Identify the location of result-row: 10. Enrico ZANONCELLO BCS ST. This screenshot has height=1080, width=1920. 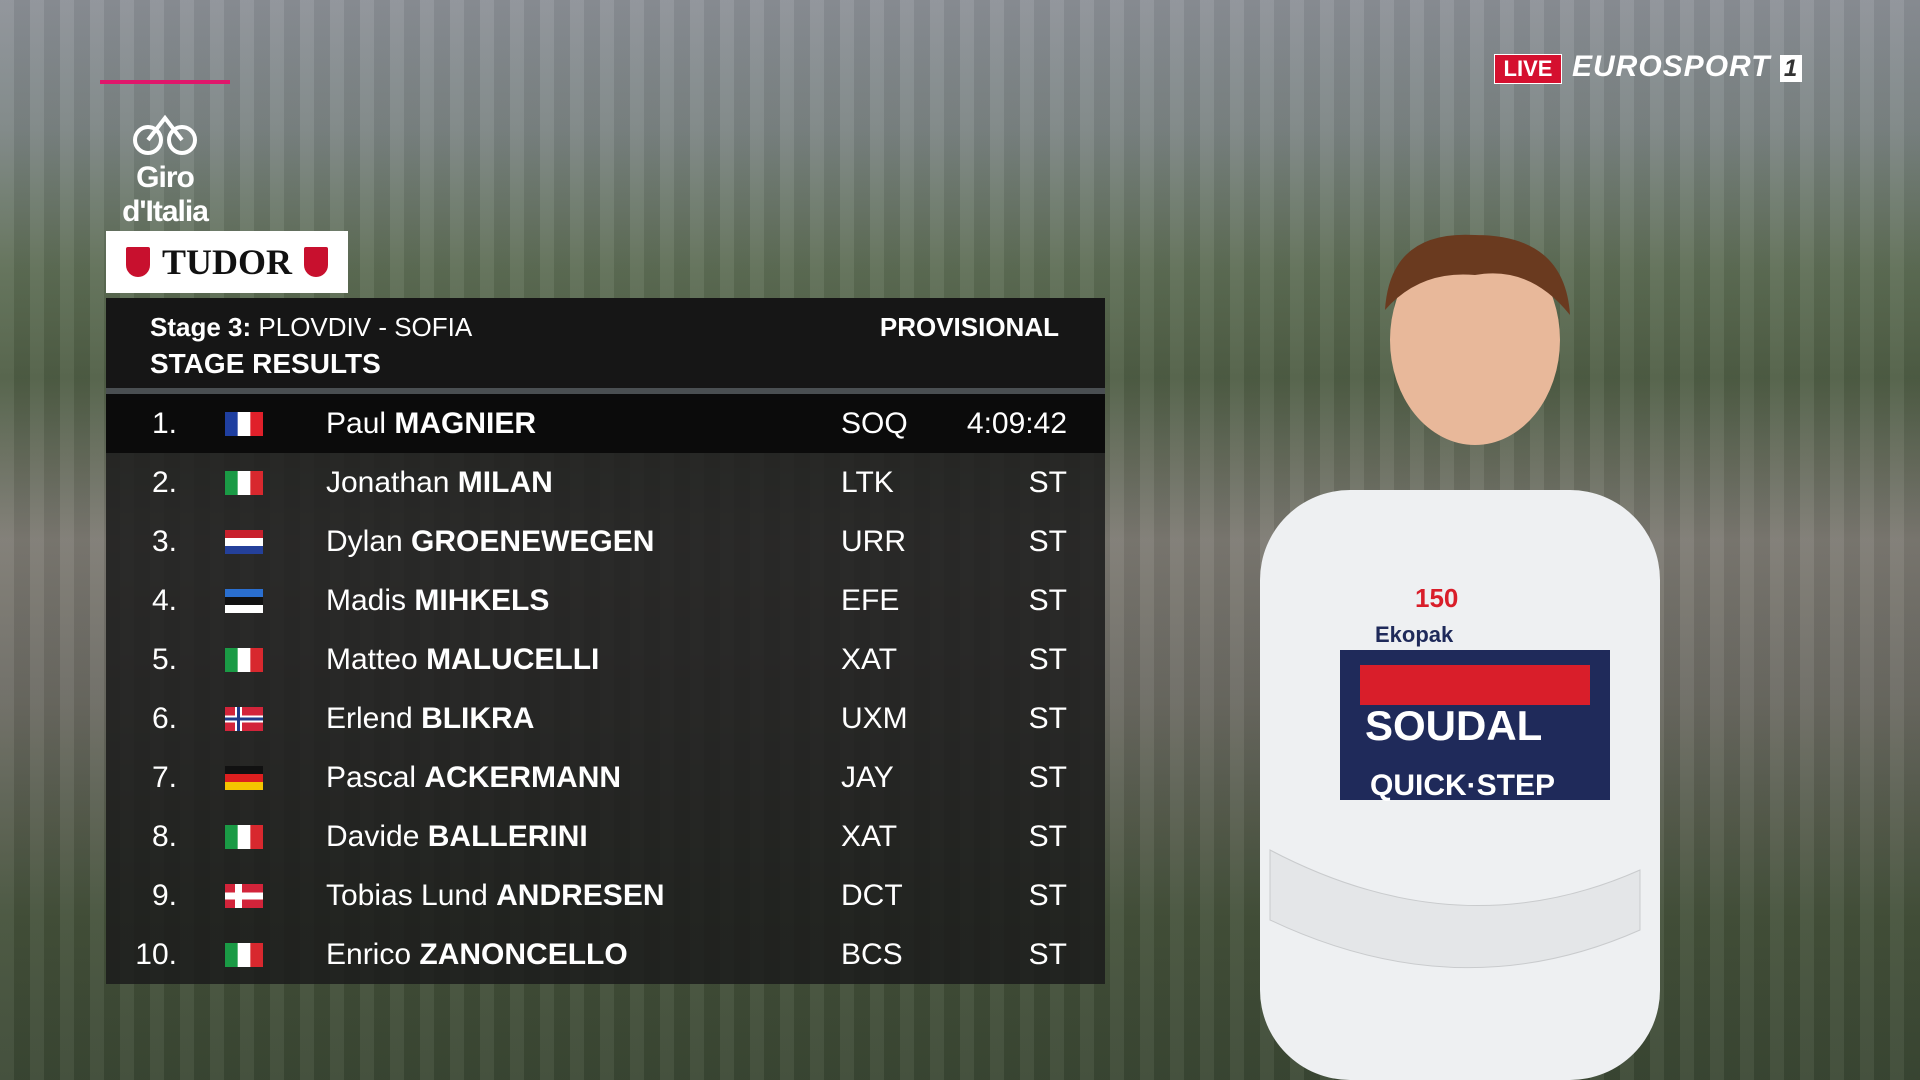
(605, 954).